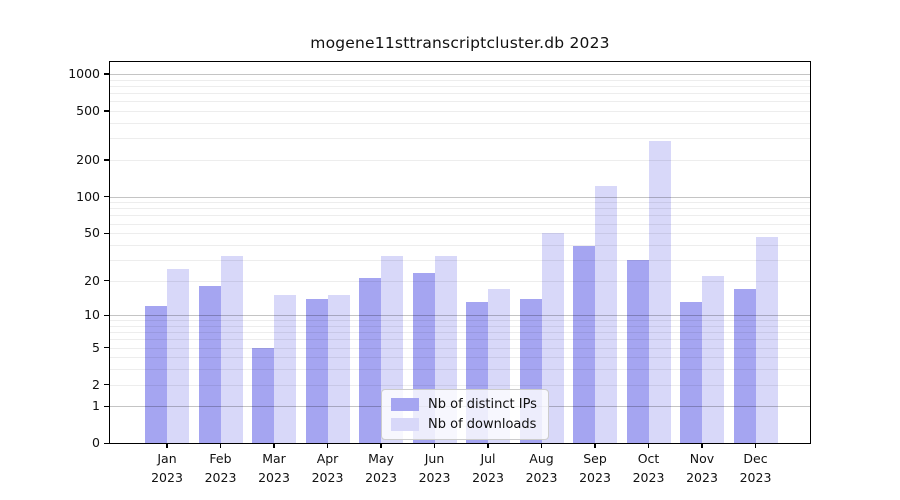  What do you see at coordinates (96, 384) in the screenshot?
I see `y-axis-tick-label: 2` at bounding box center [96, 384].